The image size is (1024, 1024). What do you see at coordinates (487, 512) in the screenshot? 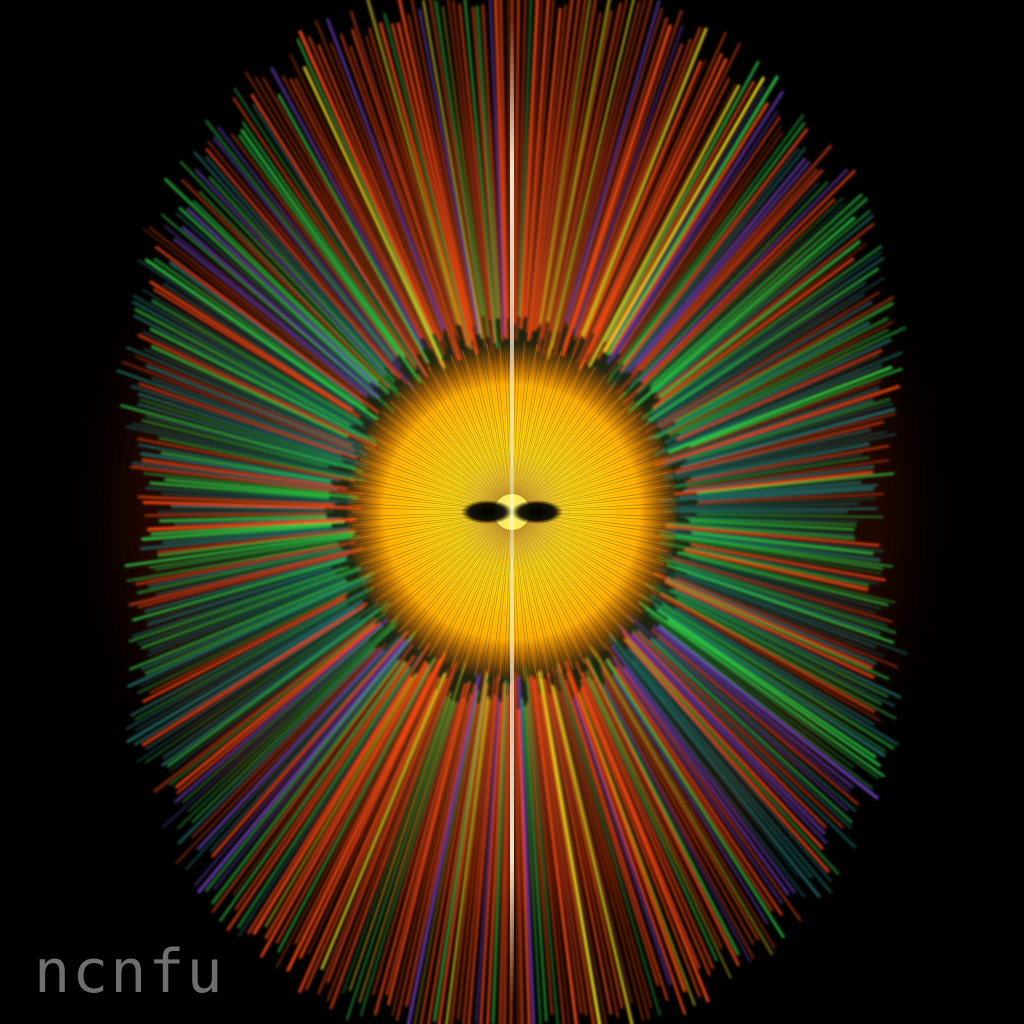
I see `left-dark-spot` at bounding box center [487, 512].